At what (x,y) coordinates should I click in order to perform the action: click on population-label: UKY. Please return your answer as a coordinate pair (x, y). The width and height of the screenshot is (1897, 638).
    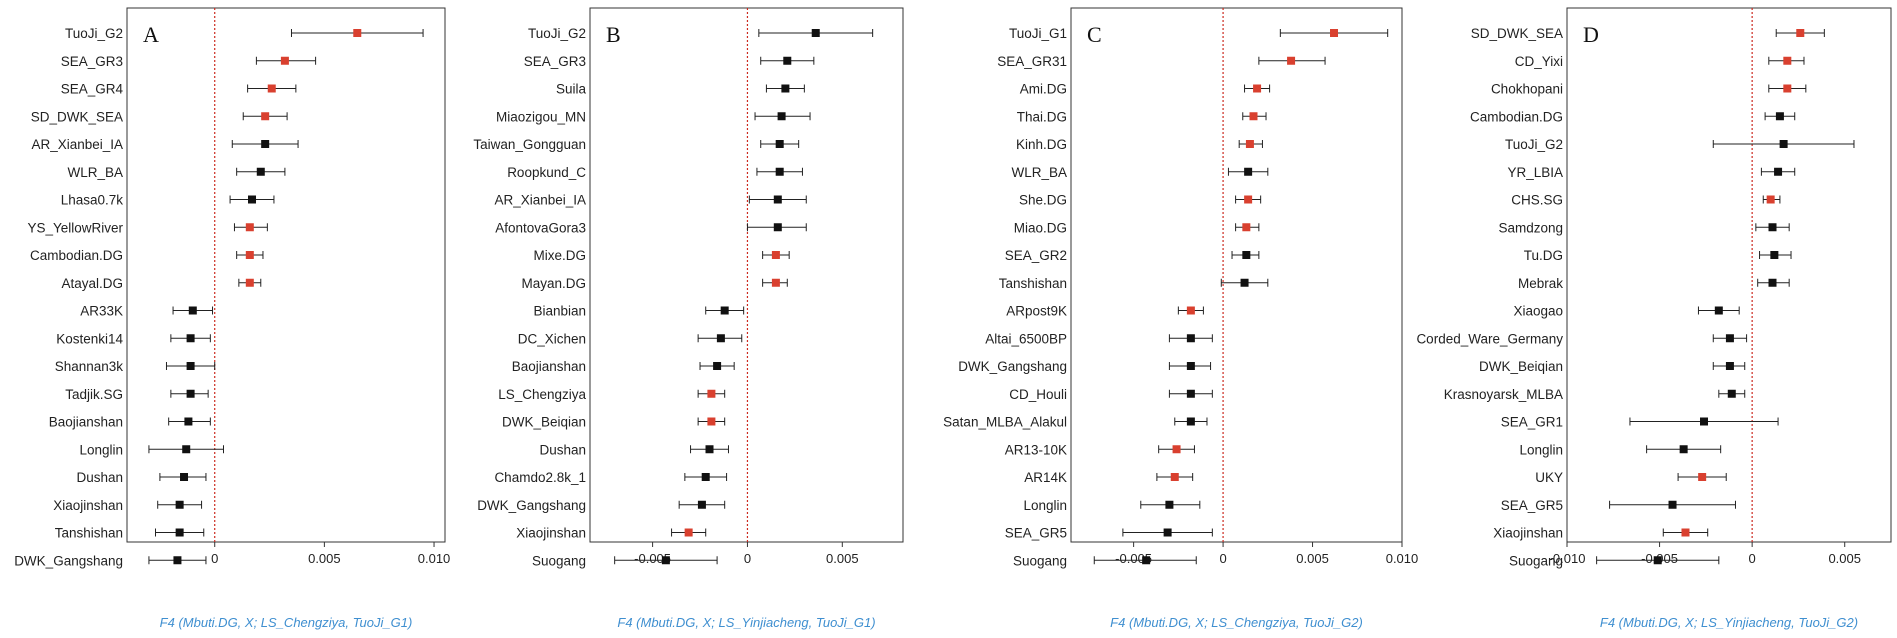
    Looking at the image, I should click on (1549, 477).